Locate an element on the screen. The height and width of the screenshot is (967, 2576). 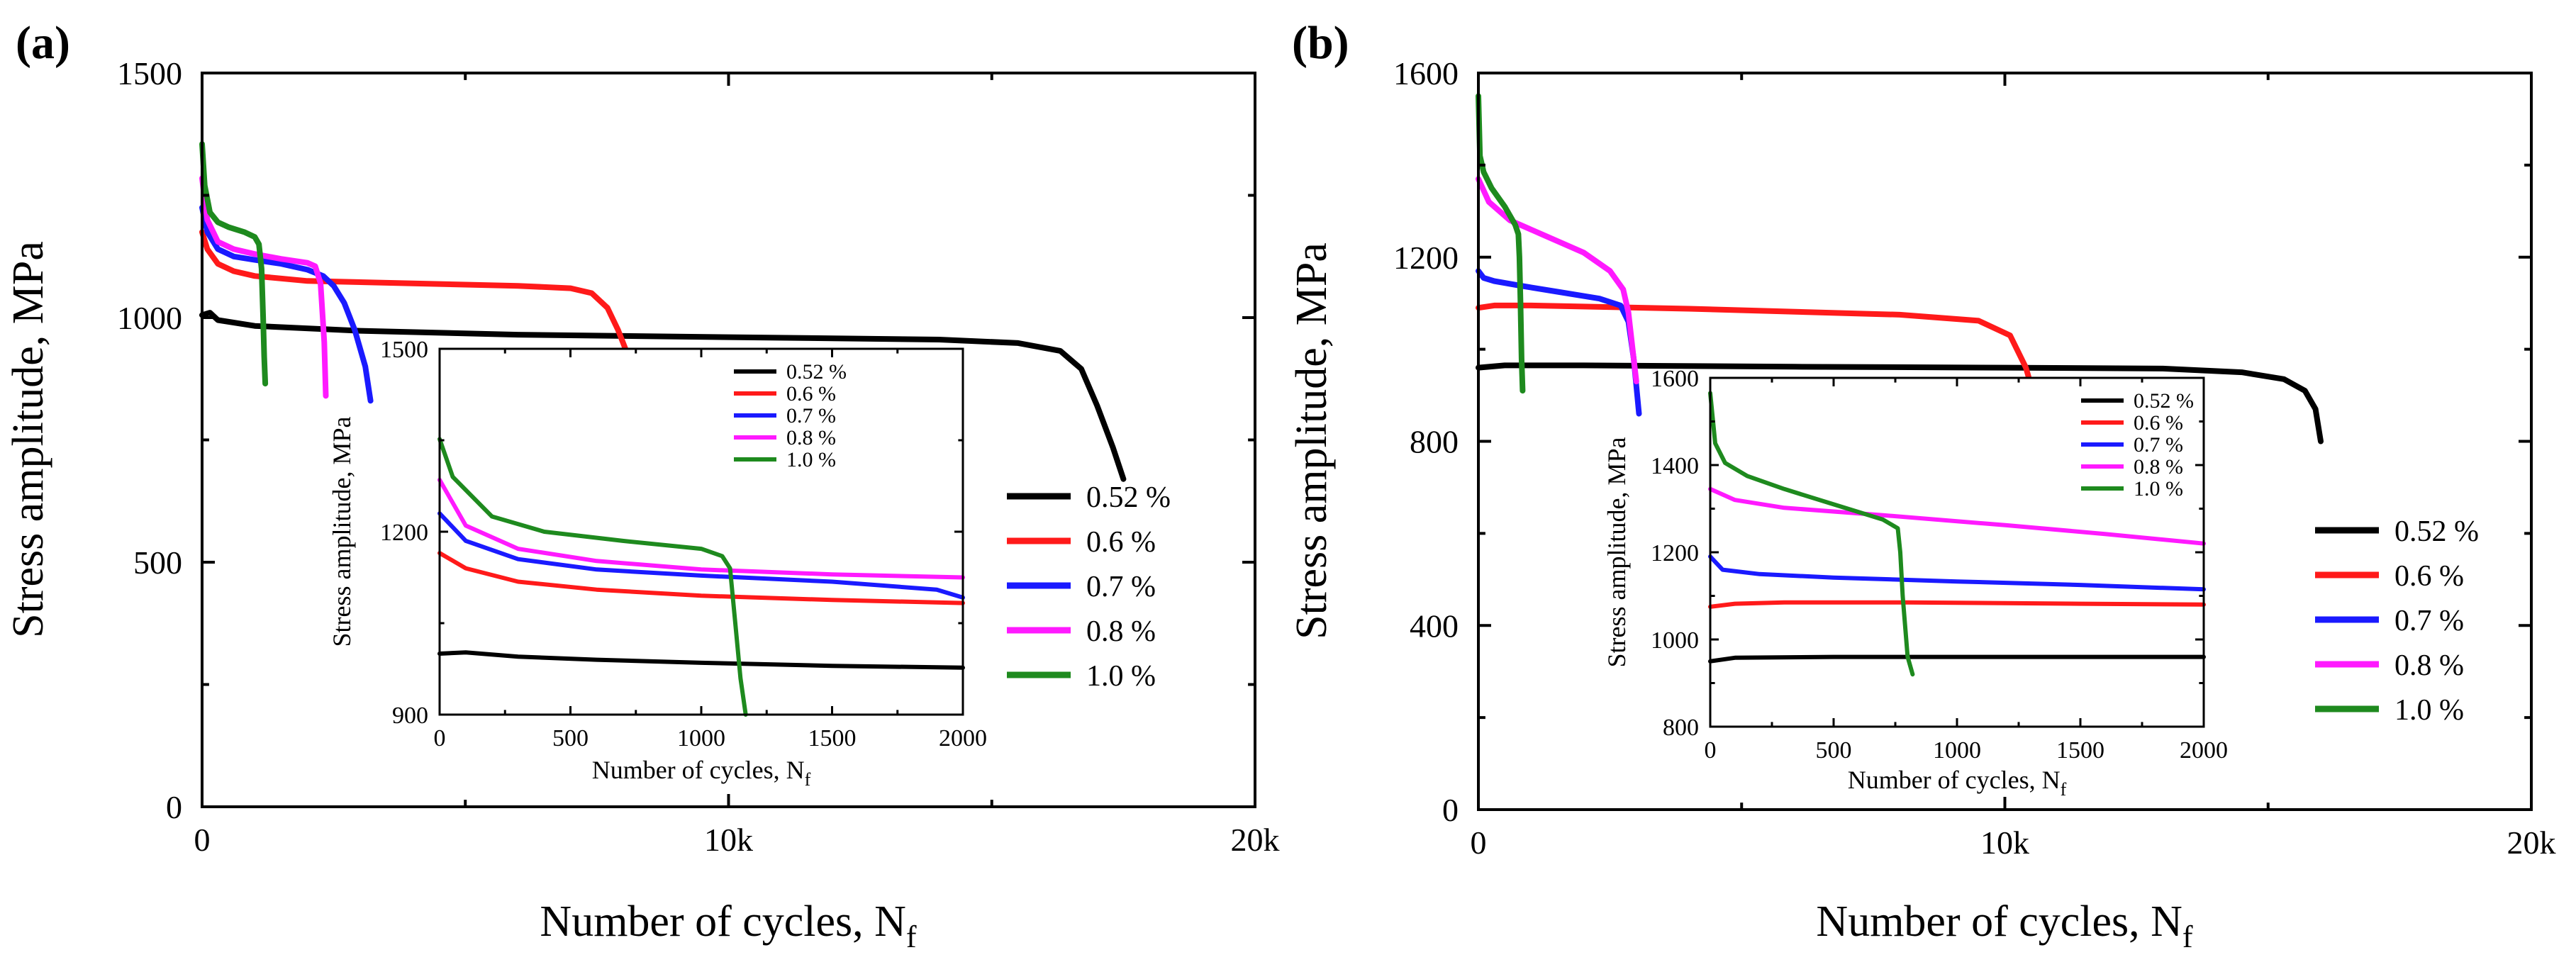
panel-b-inset-legend-label-0-52: 0.52 % is located at coordinates (2164, 401).